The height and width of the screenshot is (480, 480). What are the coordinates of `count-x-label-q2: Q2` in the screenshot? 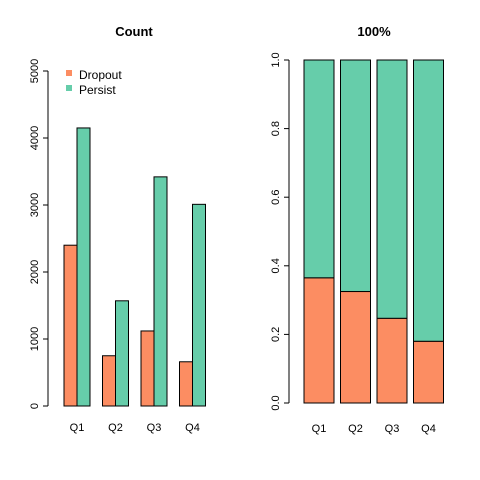 It's located at (115, 428).